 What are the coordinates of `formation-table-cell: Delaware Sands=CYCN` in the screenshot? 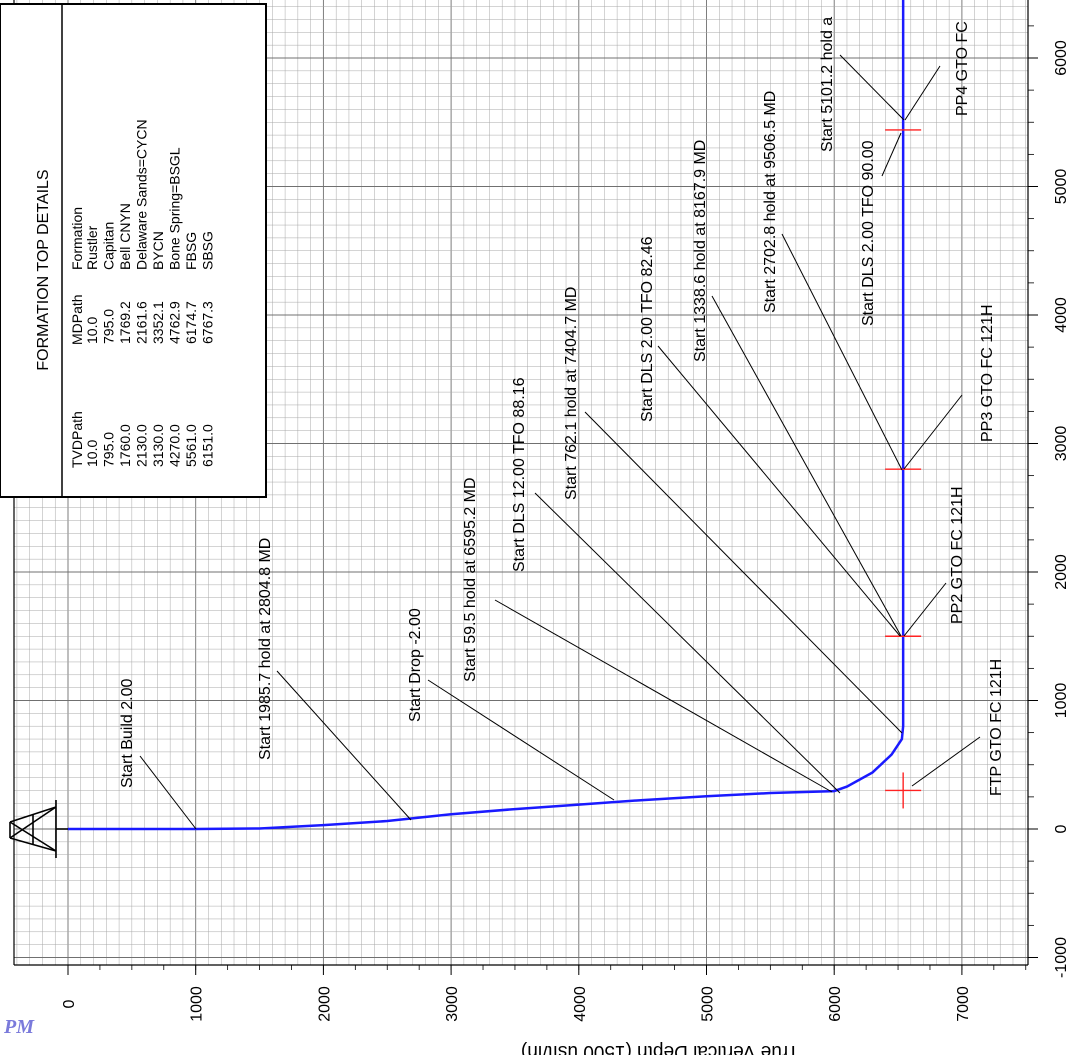 It's located at (142, 194).